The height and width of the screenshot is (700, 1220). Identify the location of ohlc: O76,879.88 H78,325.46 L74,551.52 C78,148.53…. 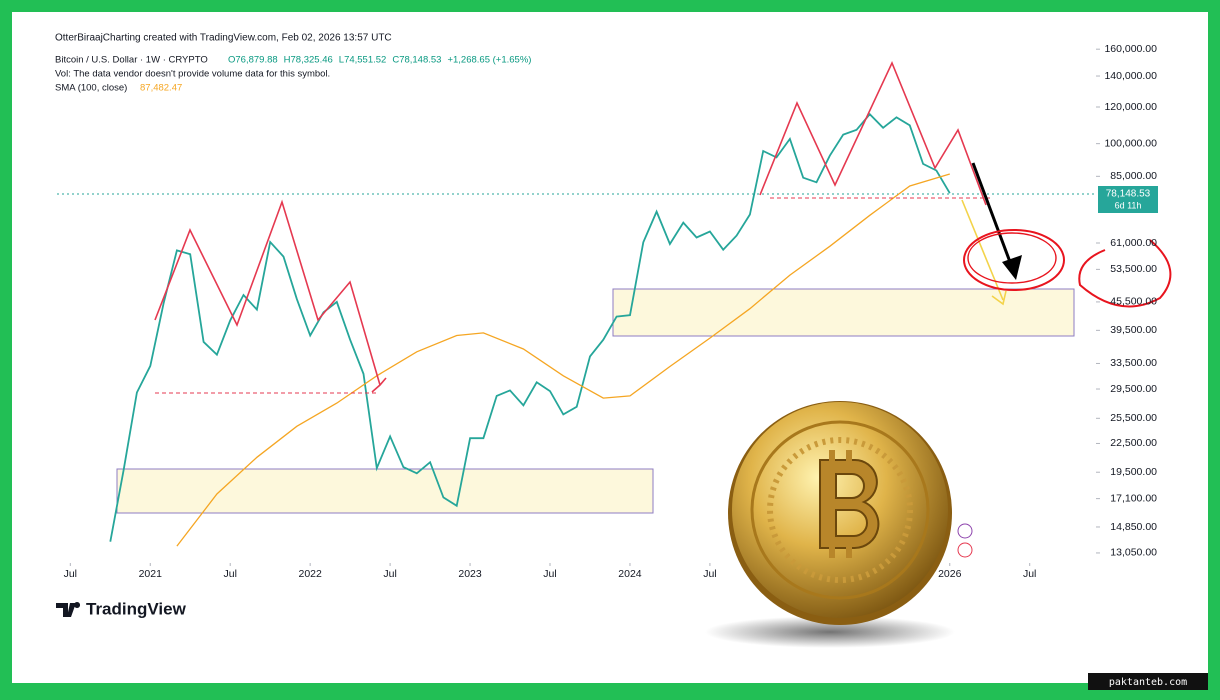
(379, 60).